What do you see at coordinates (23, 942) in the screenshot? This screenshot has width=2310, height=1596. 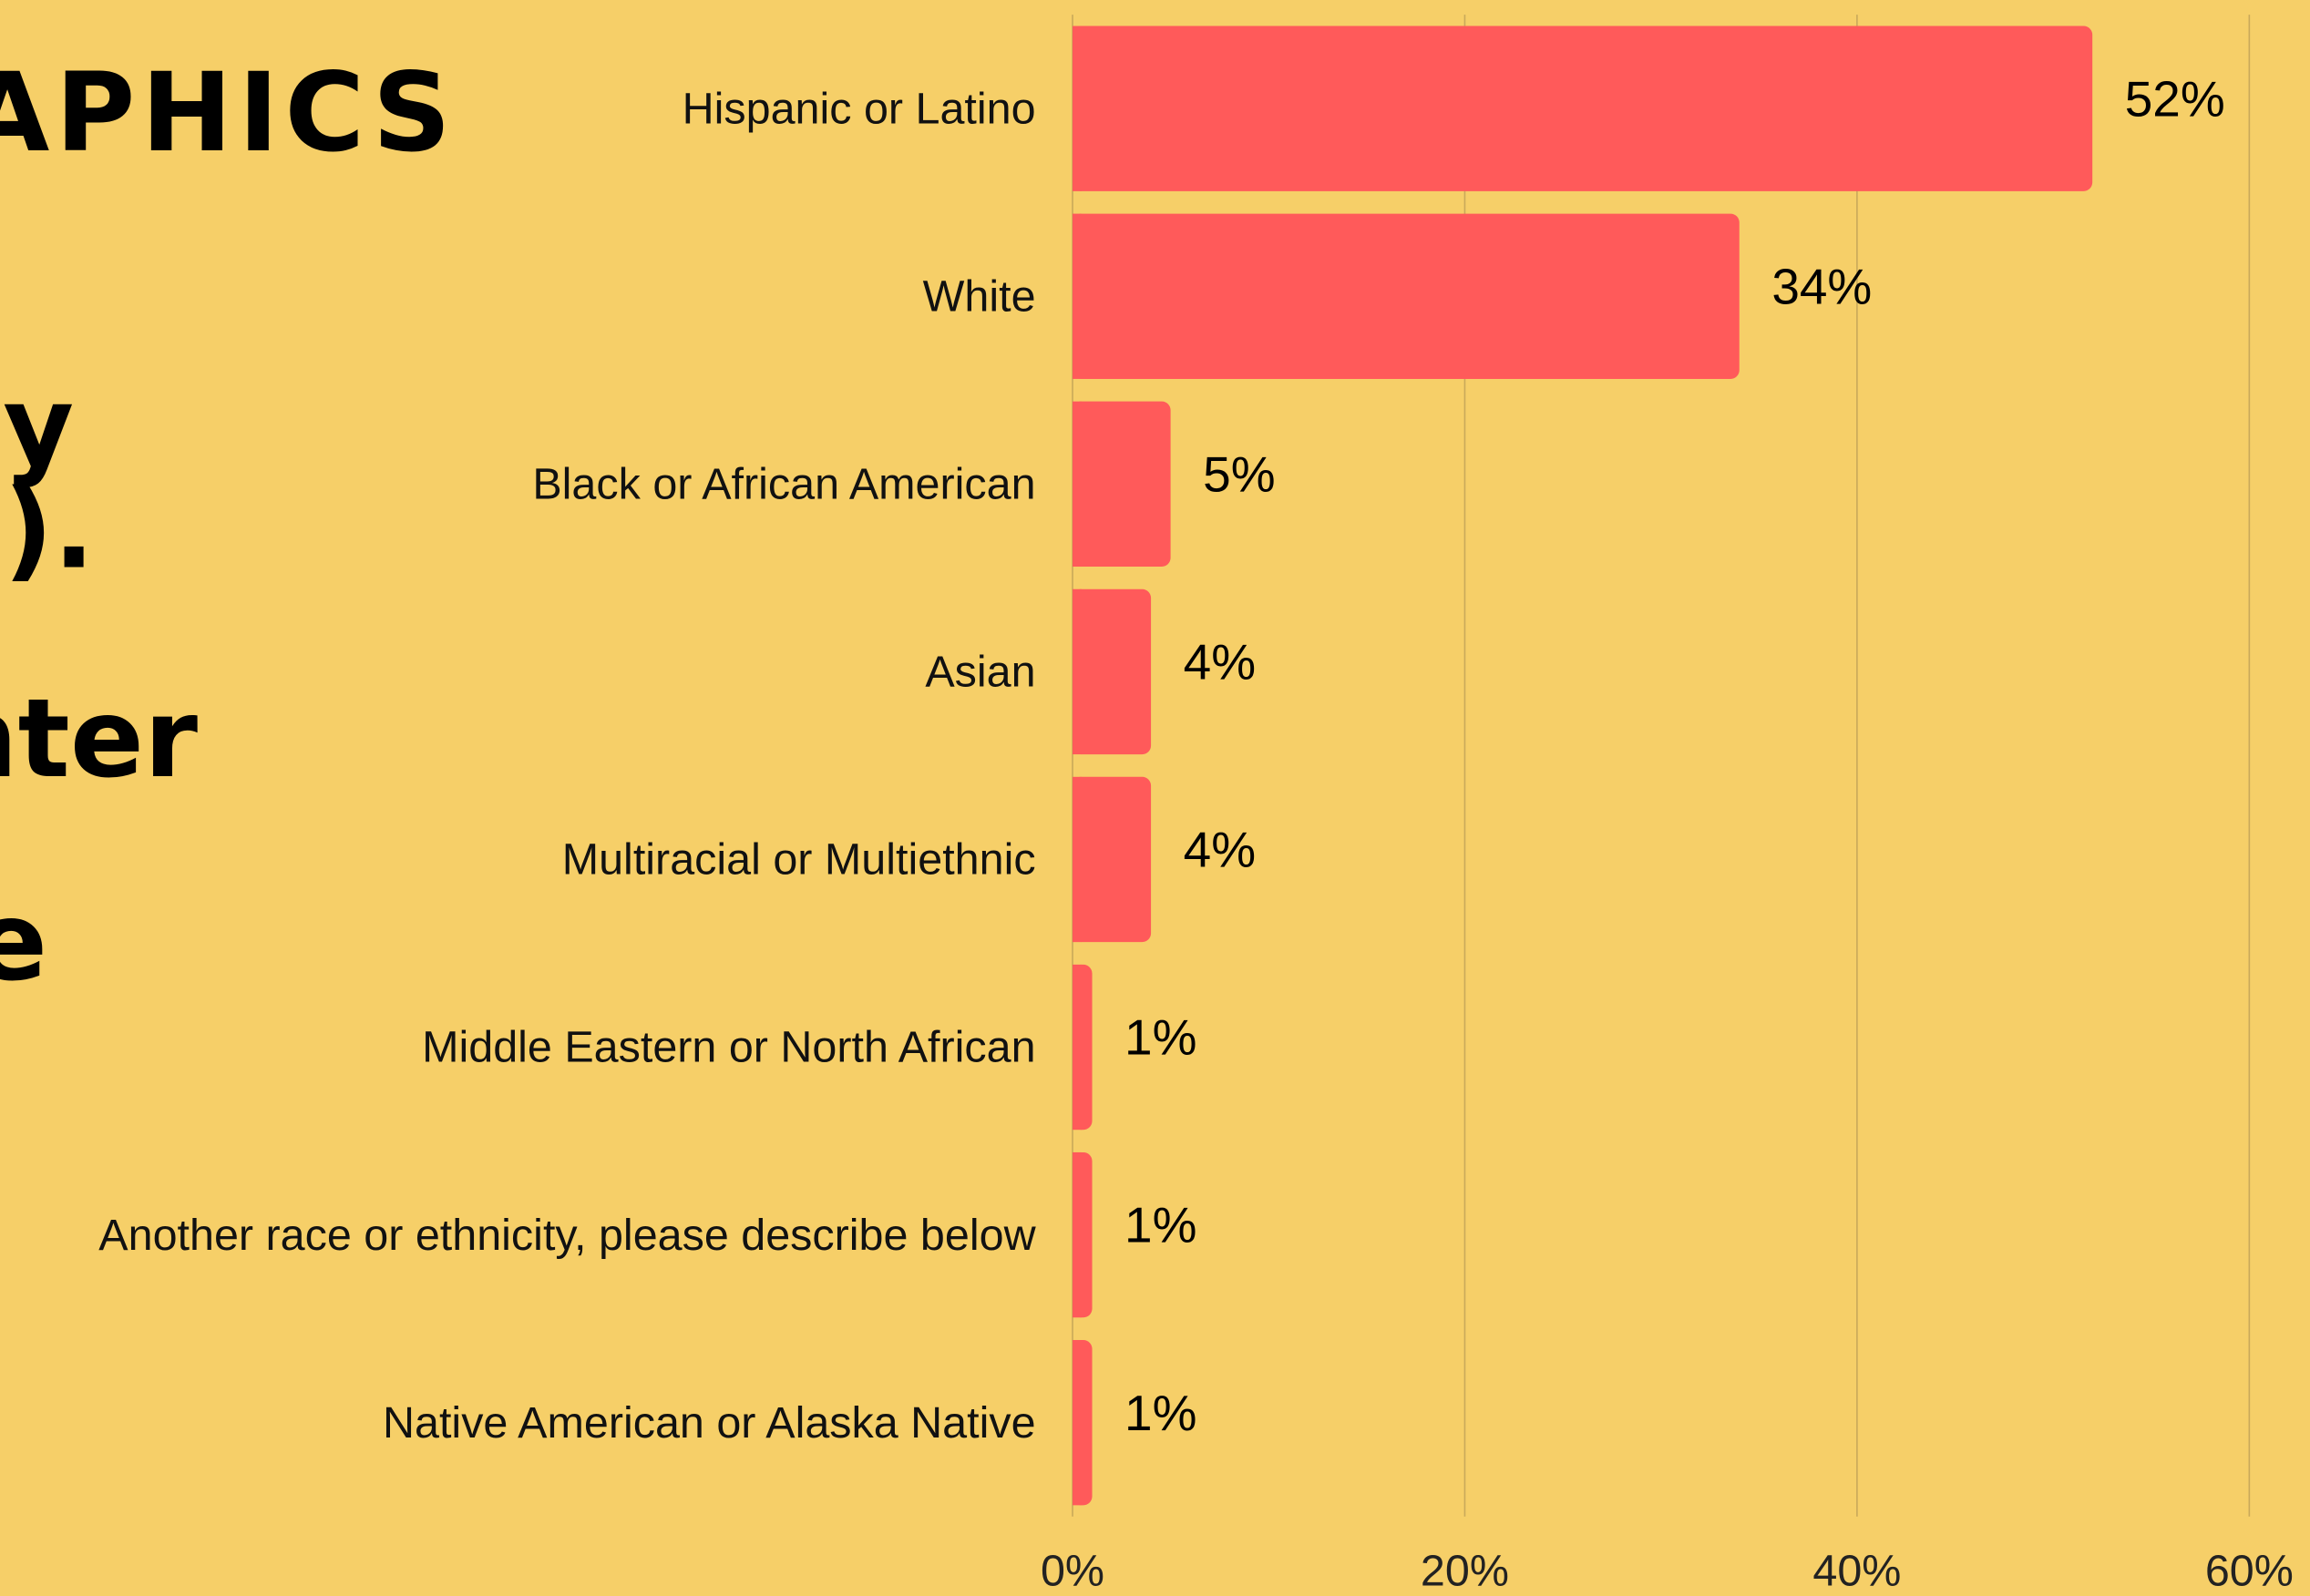 I see `header-fragment: e` at bounding box center [23, 942].